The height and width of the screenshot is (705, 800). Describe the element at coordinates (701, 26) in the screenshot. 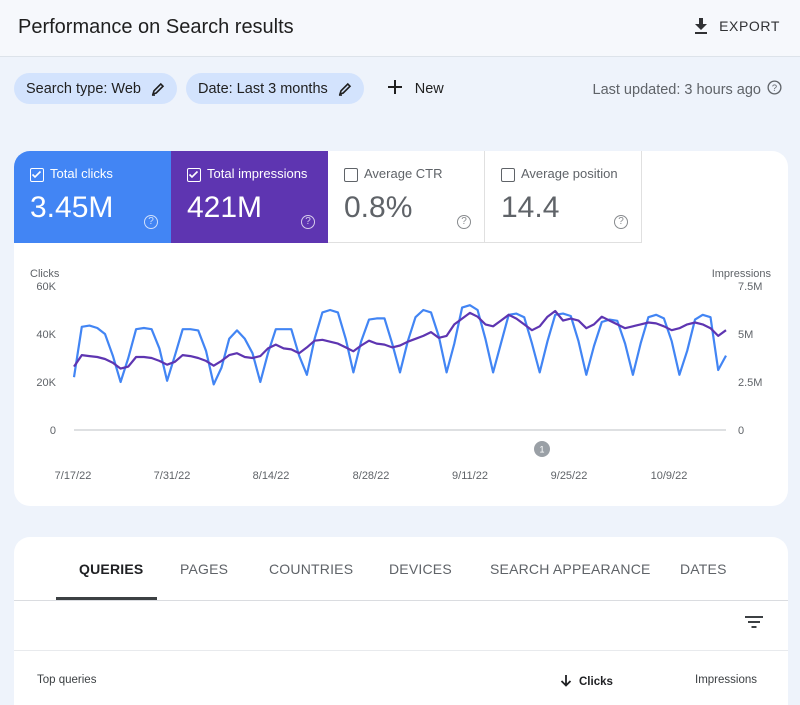

I see `download-icon` at that location.